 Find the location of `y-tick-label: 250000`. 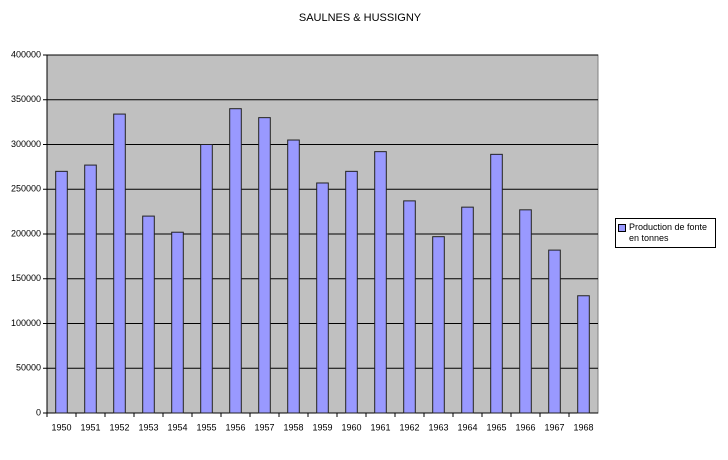

y-tick-label: 250000 is located at coordinates (26, 189).